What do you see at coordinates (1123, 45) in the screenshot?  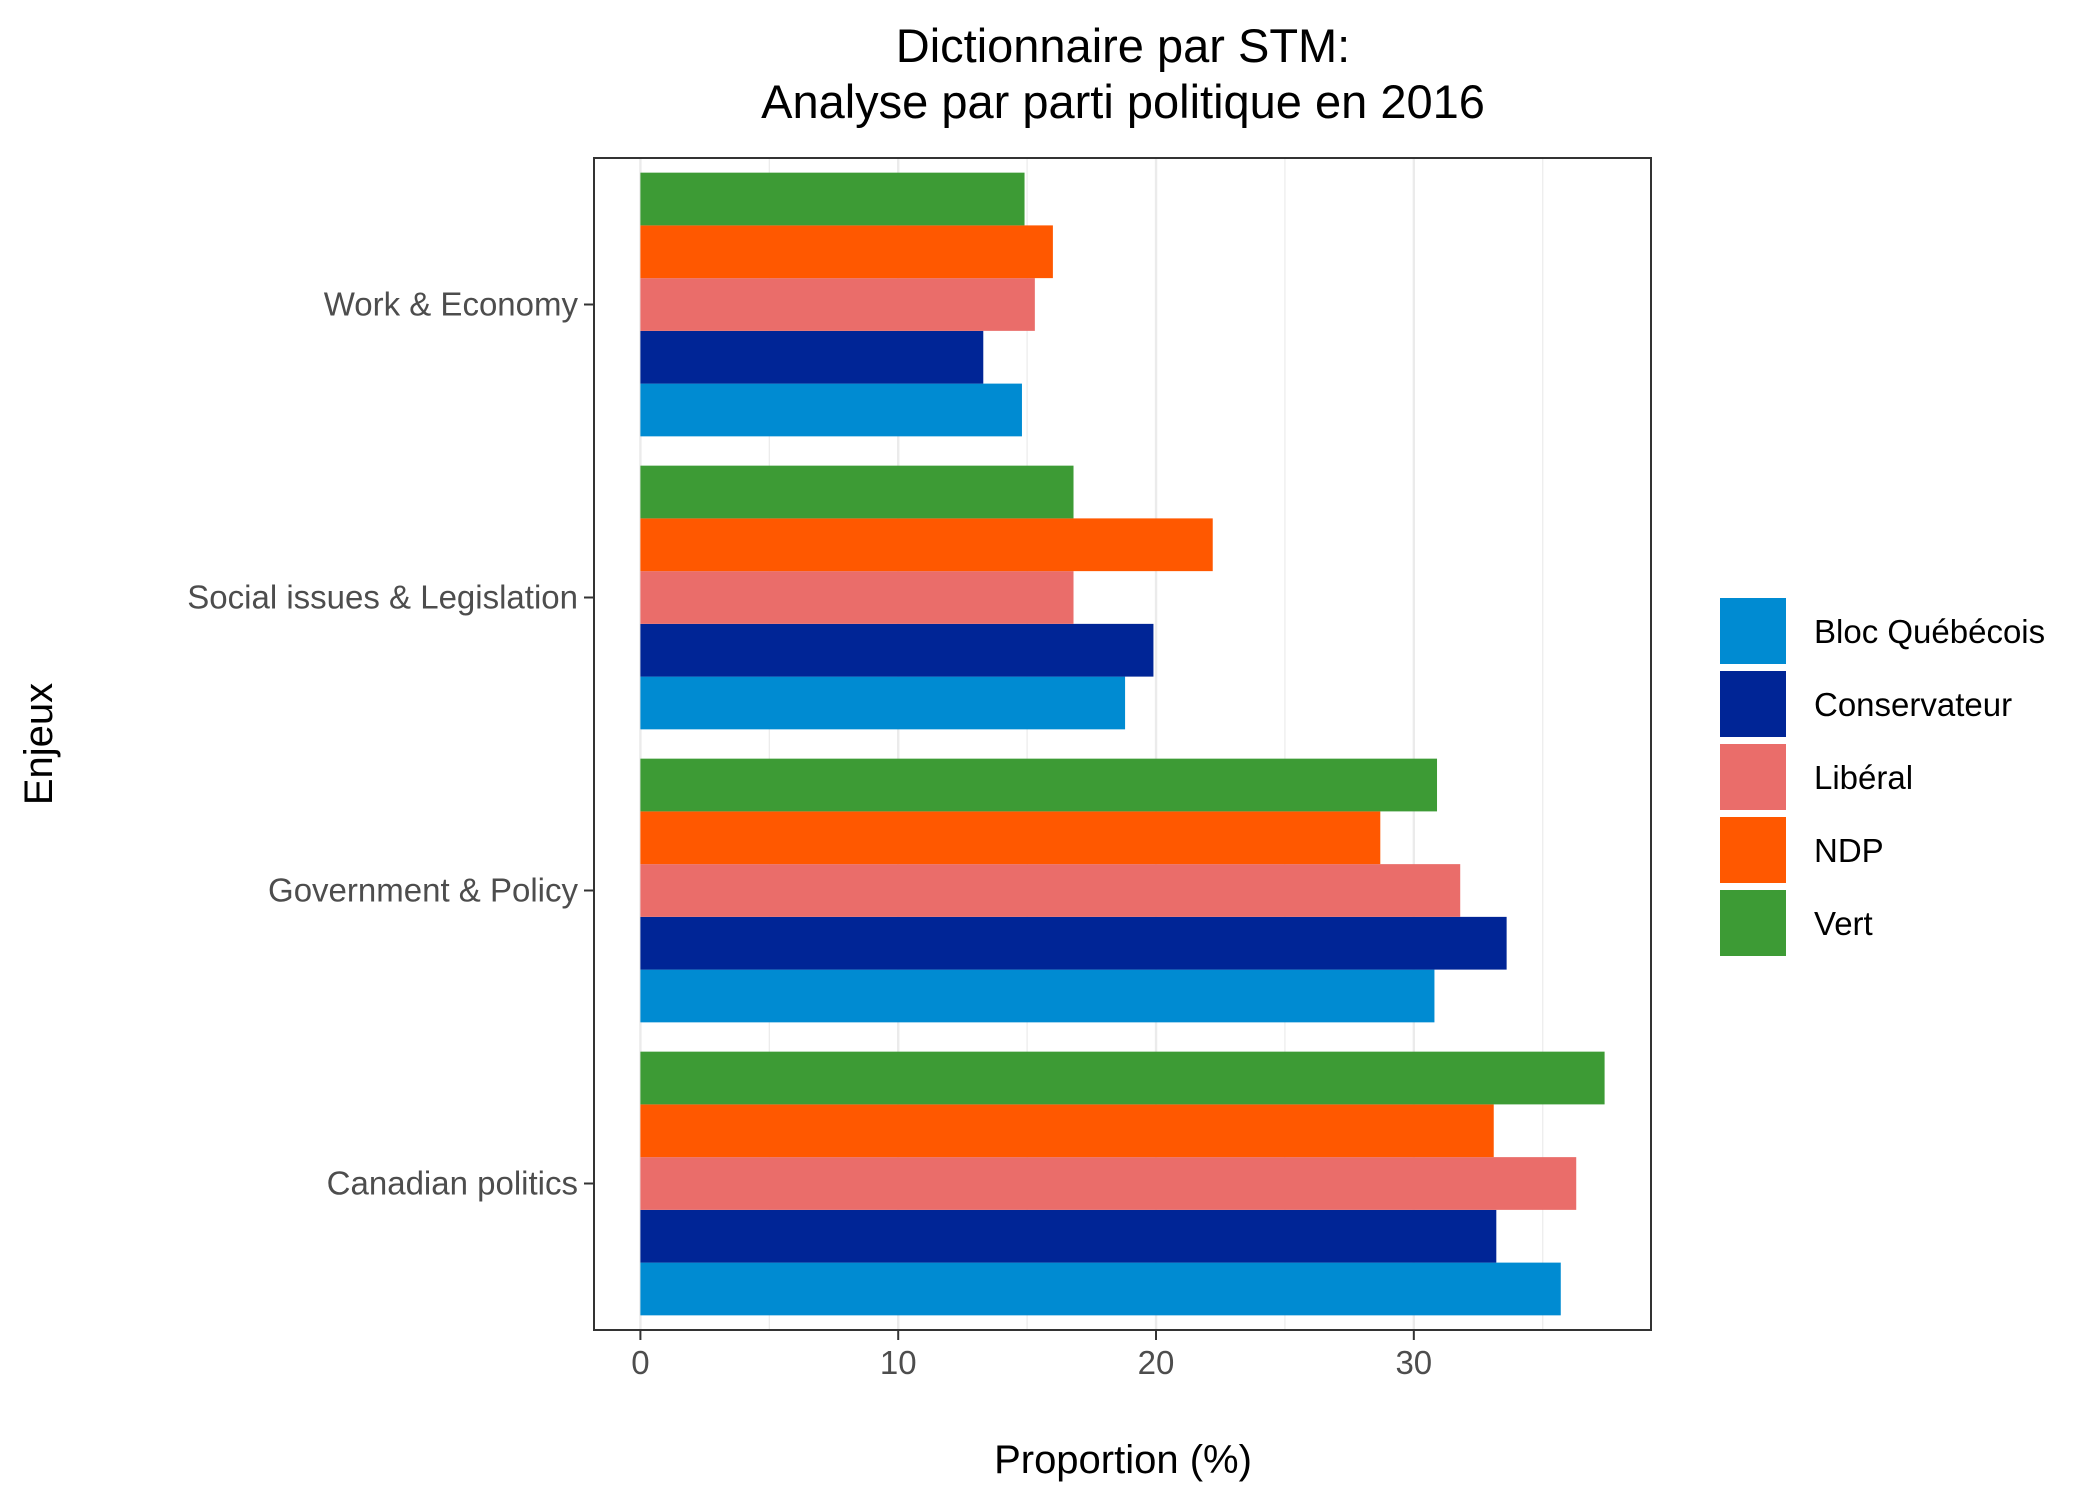 I see `chart-title-line-1: Dictionnaire par STM:` at bounding box center [1123, 45].